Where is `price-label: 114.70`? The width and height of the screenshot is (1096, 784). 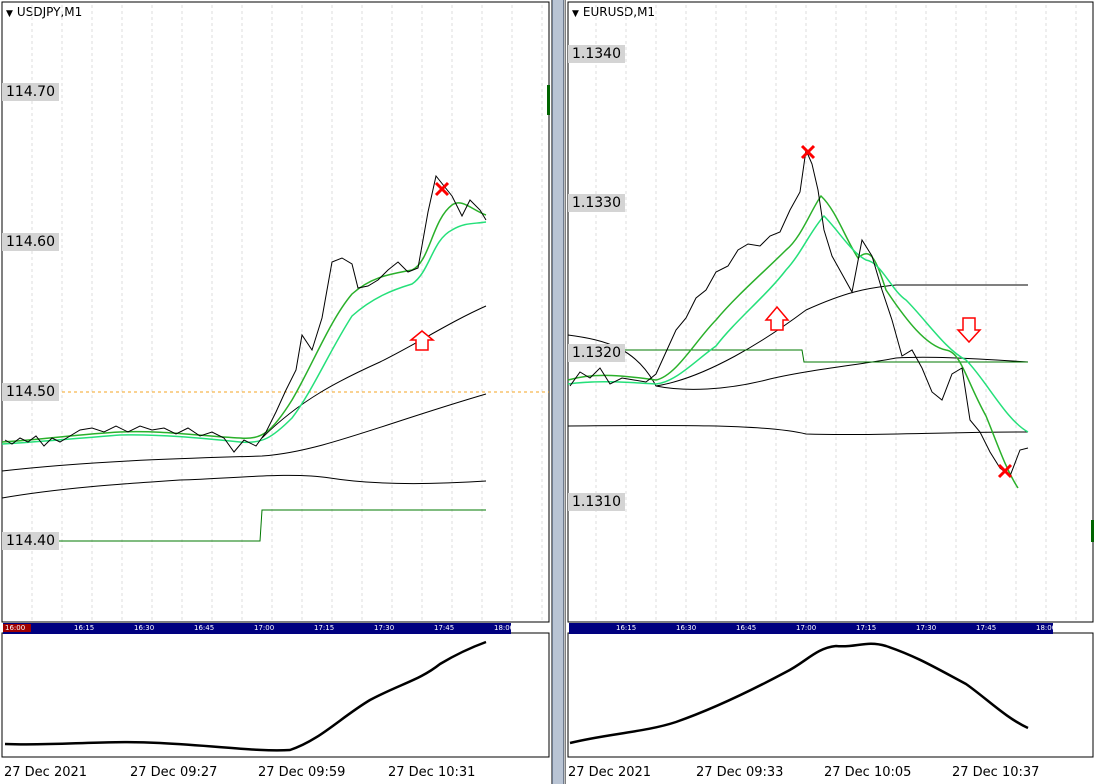 price-label: 114.70 is located at coordinates (30, 92).